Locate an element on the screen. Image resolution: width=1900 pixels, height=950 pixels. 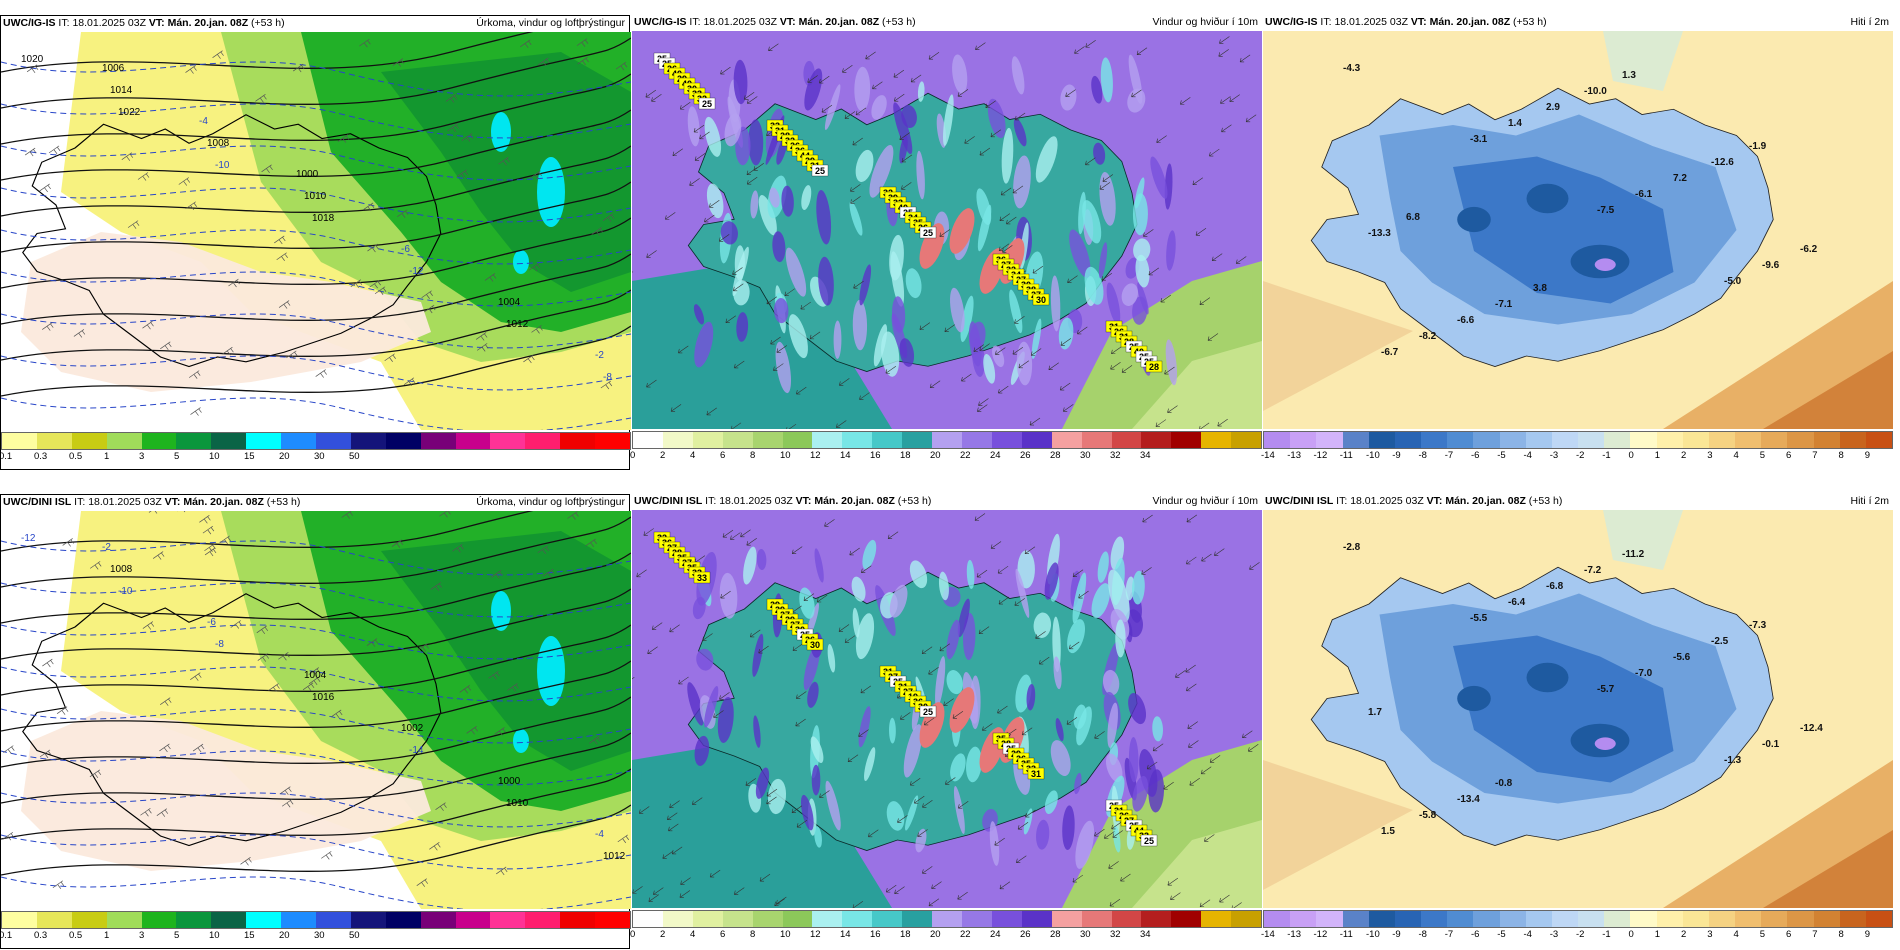
colorbar-label: 9 is located at coordinates (1867, 455).